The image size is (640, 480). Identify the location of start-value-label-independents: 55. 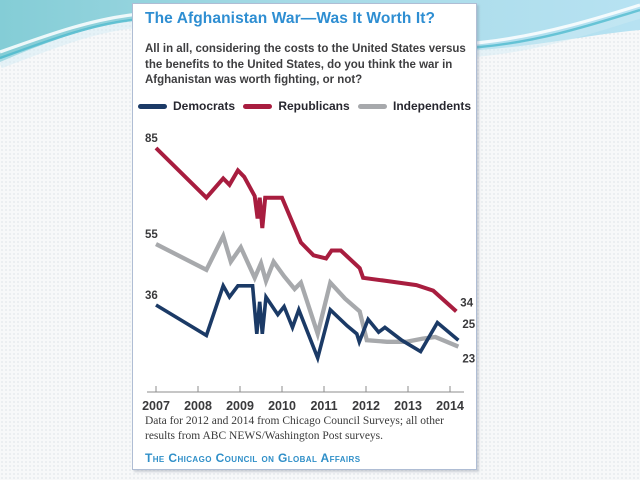
(151, 235).